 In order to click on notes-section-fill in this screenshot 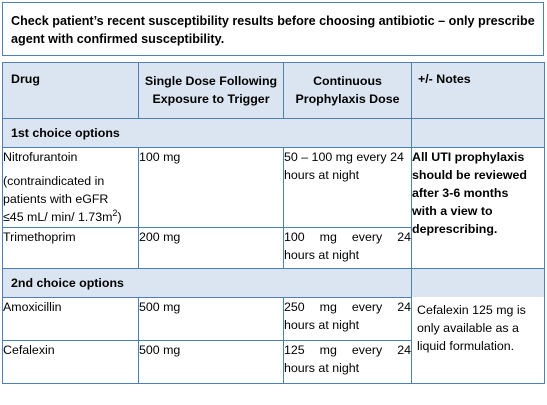, I will do `click(478, 283)`.